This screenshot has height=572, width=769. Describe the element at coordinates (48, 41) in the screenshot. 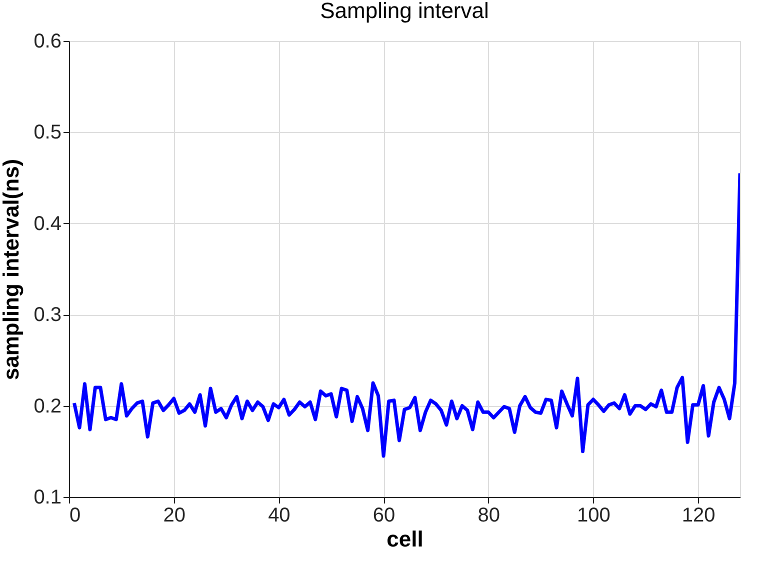

I see `y-tick-label: 0.6` at that location.